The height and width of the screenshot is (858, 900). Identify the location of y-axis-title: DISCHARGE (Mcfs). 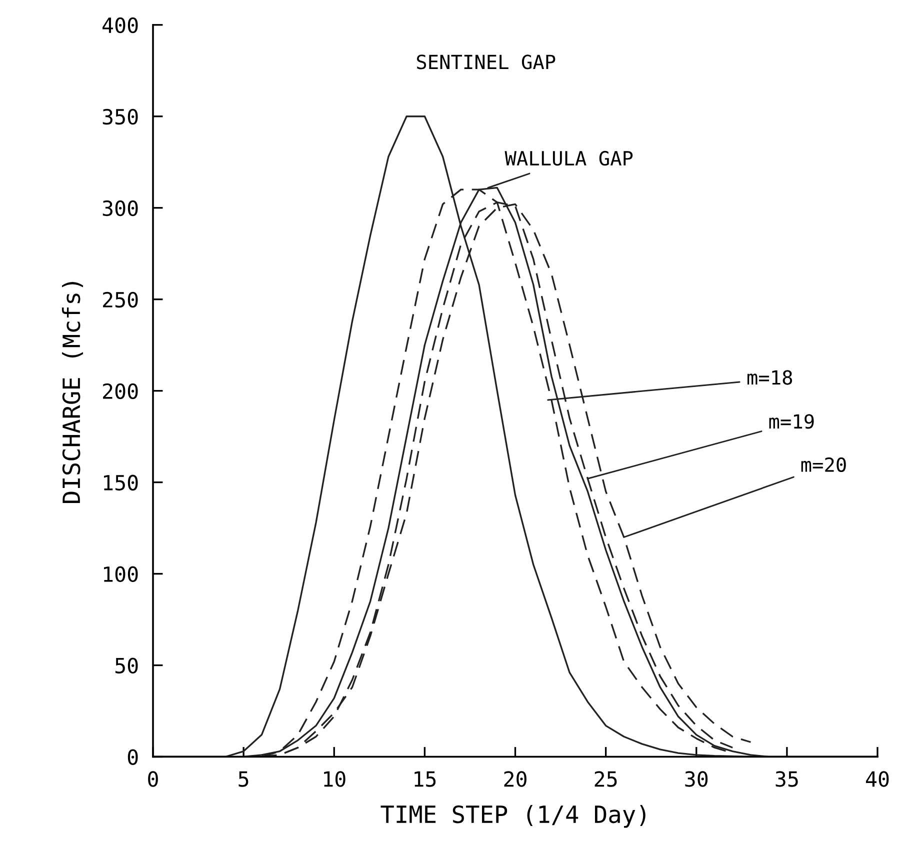
(73, 392).